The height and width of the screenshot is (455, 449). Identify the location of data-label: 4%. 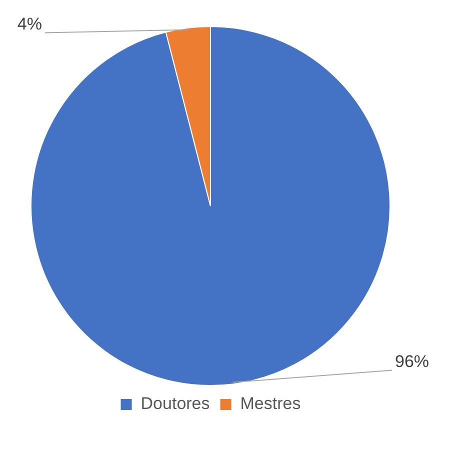
(29, 24).